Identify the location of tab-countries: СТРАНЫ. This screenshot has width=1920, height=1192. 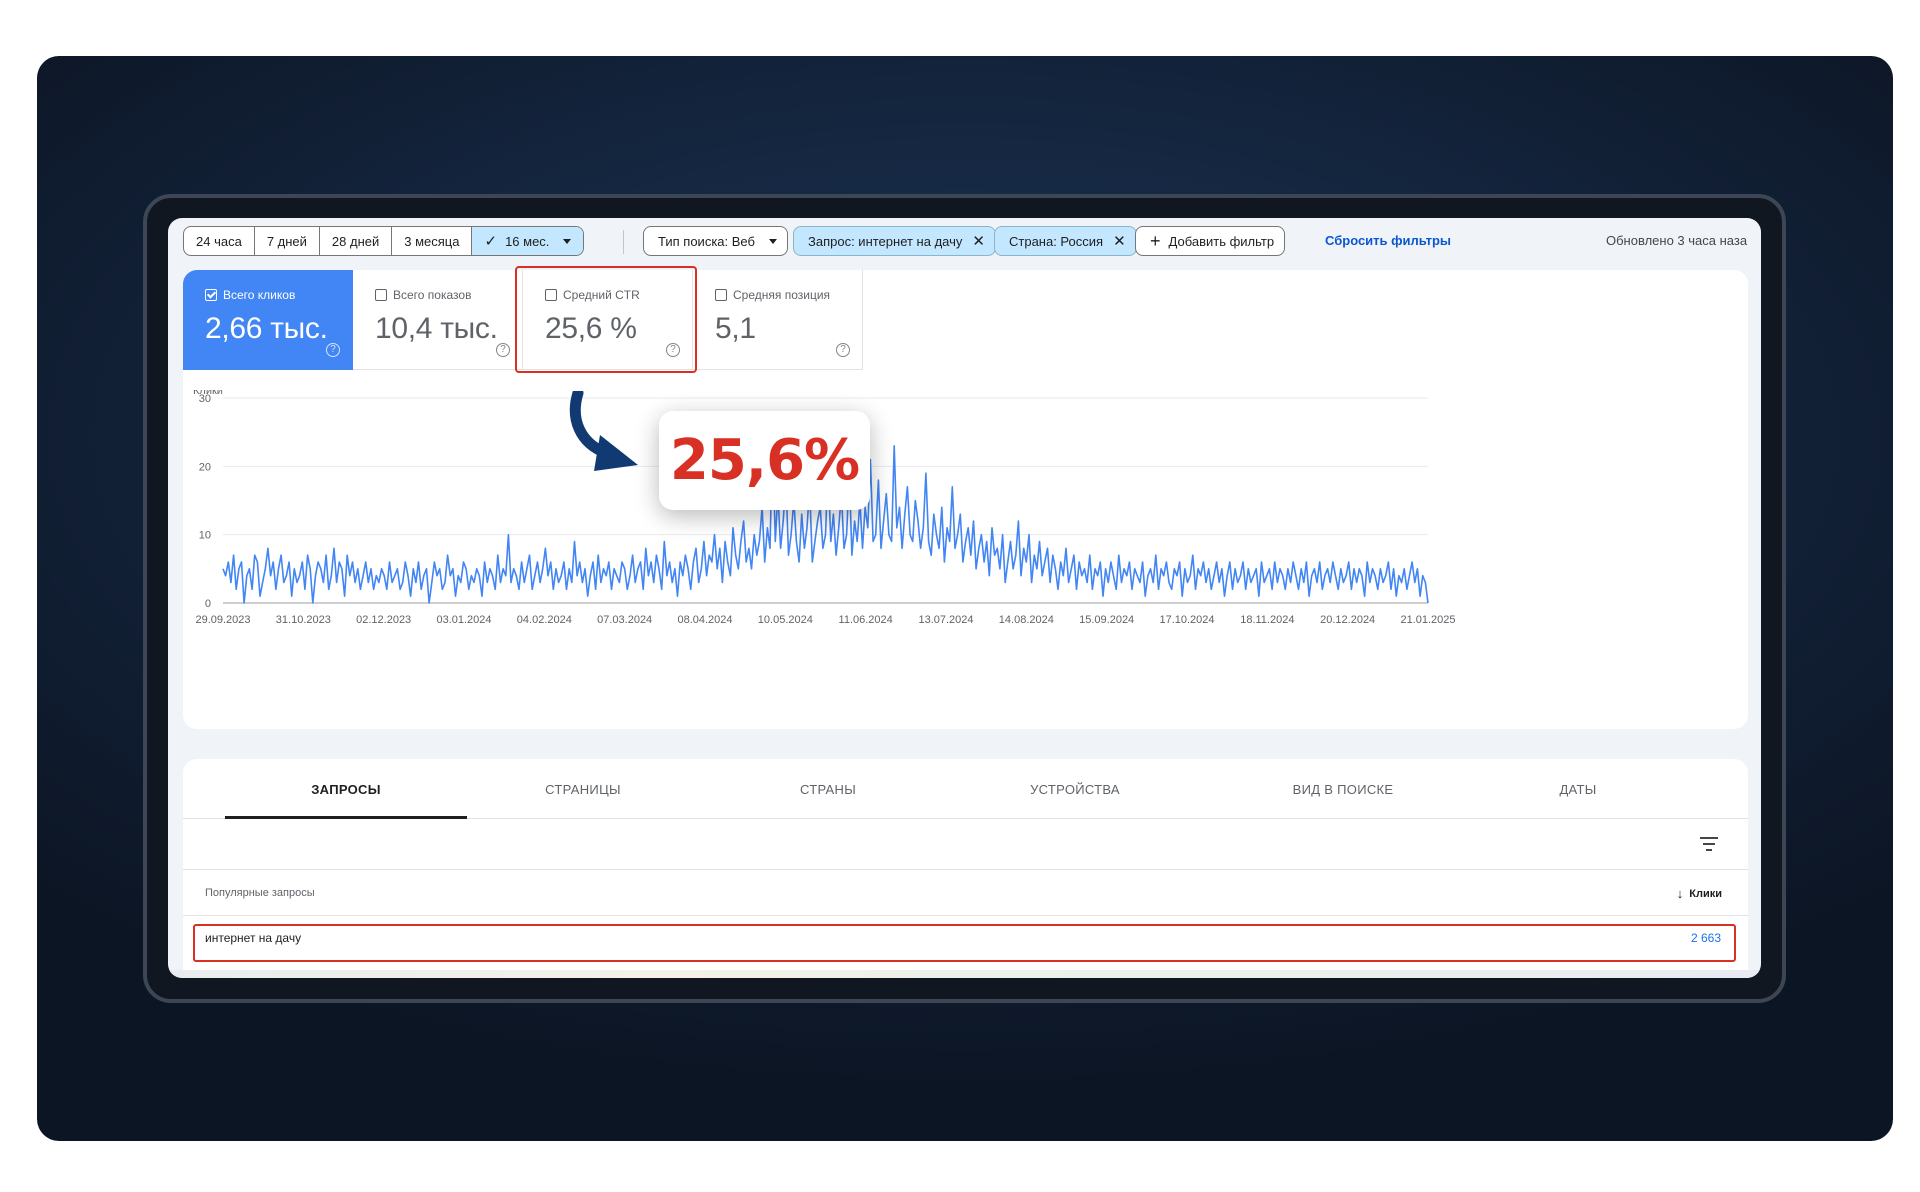
(828, 789).